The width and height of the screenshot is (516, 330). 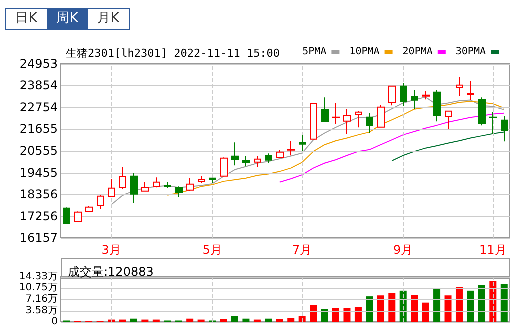 I want to click on x-tick-label: 3月, so click(x=112, y=250).